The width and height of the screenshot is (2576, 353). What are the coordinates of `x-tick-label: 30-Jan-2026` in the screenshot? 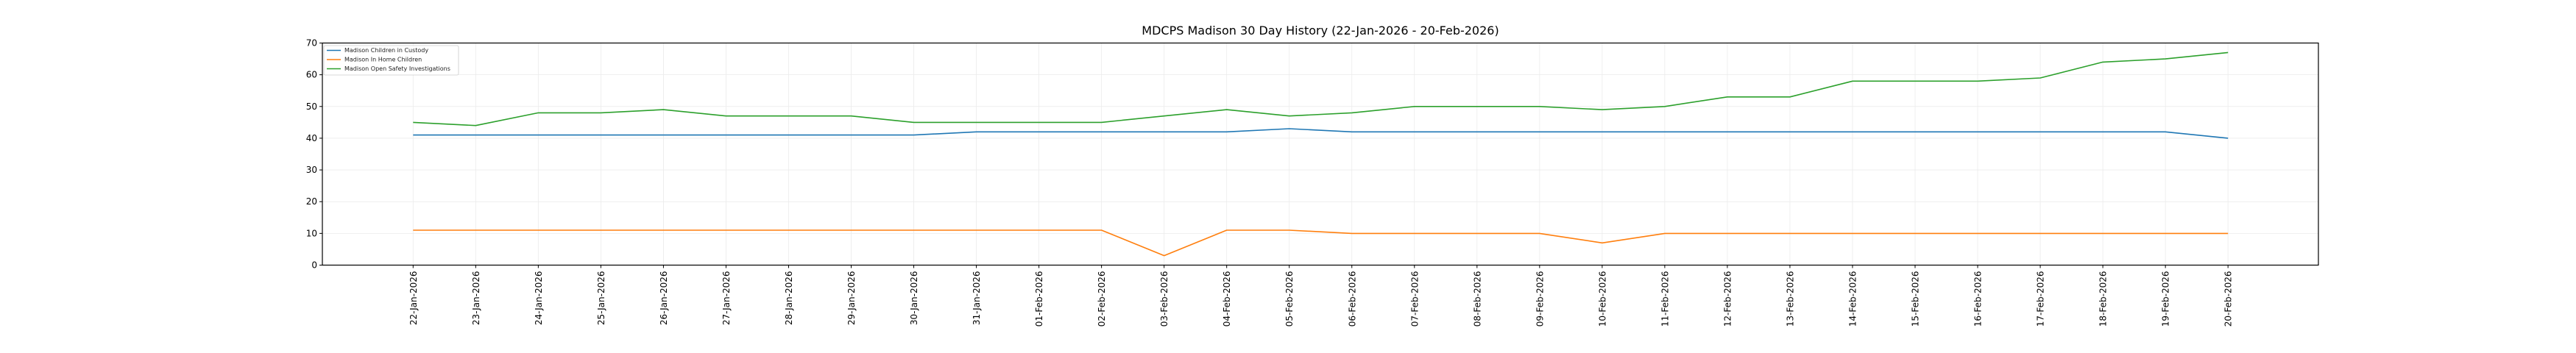 It's located at (914, 298).